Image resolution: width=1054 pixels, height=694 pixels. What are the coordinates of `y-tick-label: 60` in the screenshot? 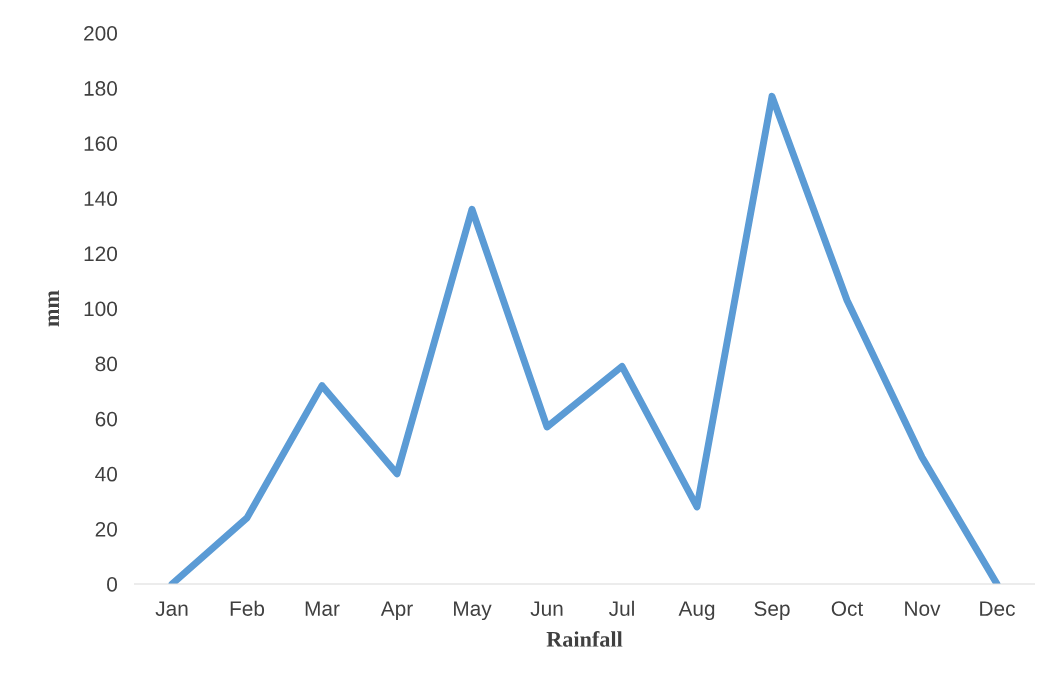 It's located at (106, 419).